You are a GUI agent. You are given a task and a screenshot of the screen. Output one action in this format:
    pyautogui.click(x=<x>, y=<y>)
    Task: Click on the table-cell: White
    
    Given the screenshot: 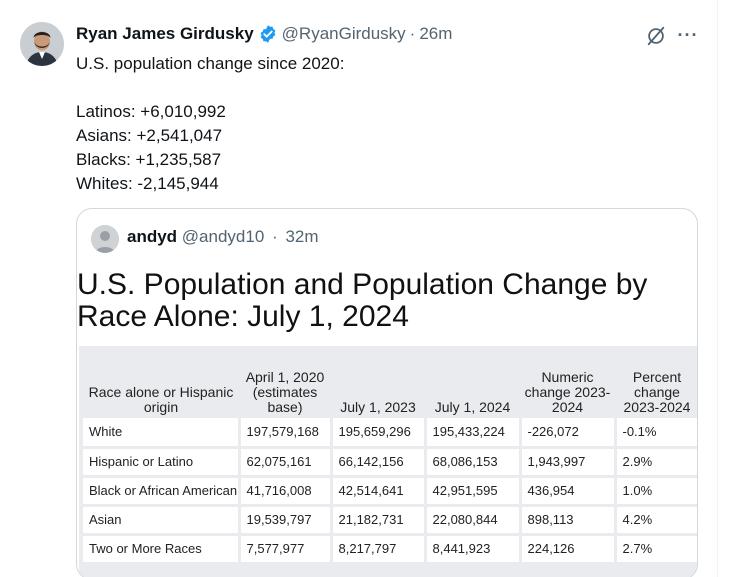 What is the action you would take?
    pyautogui.click(x=162, y=433)
    